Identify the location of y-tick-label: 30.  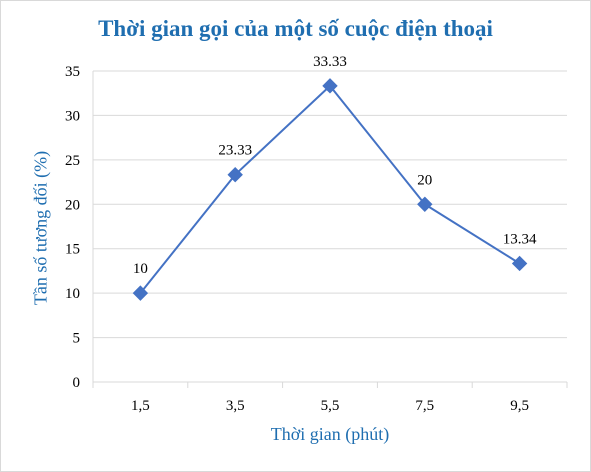
(72, 116).